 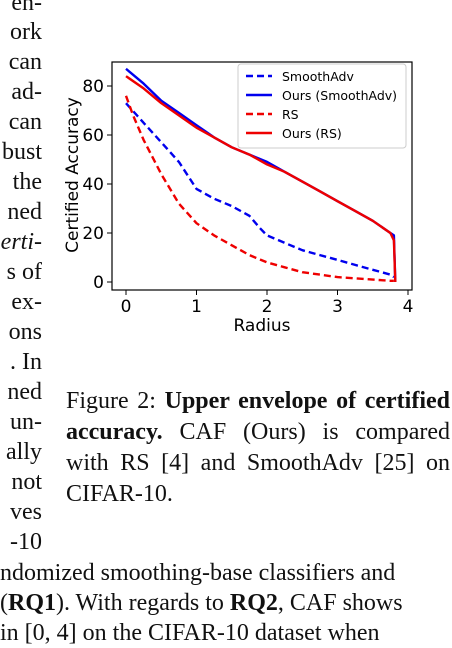 I want to click on body-fragment: . In, so click(x=26, y=362).